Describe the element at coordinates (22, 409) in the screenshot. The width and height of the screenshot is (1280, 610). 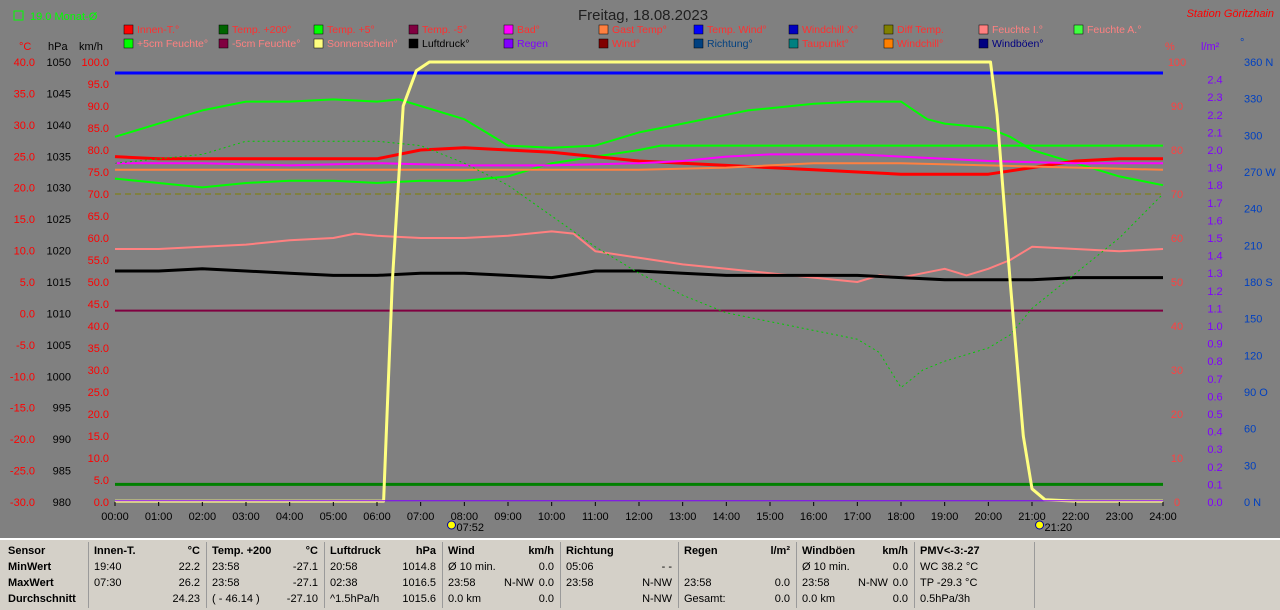
I see `temp-tick-label: -15.0` at that location.